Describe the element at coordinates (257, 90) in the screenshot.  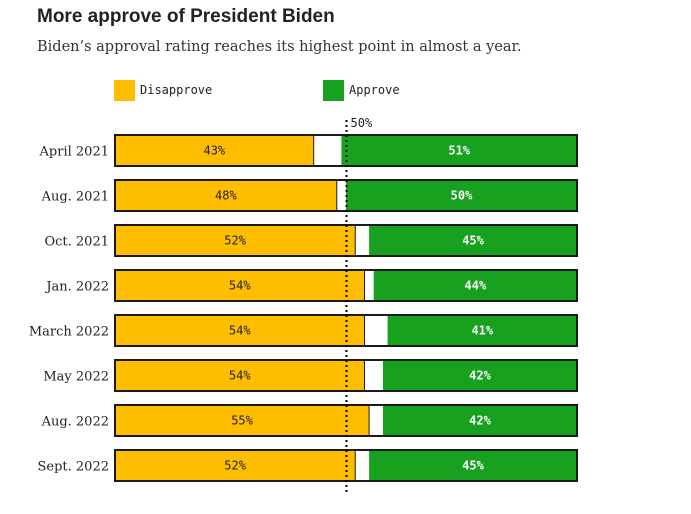
I see `legend: Disapprove Approve` at that location.